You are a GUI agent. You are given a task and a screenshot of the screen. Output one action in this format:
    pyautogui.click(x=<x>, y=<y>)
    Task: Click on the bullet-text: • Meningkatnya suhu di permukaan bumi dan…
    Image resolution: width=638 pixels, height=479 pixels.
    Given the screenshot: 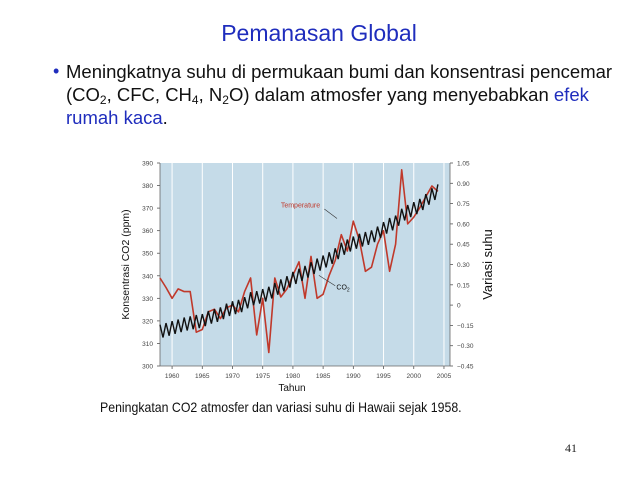 What is the action you would take?
    pyautogui.click(x=339, y=94)
    